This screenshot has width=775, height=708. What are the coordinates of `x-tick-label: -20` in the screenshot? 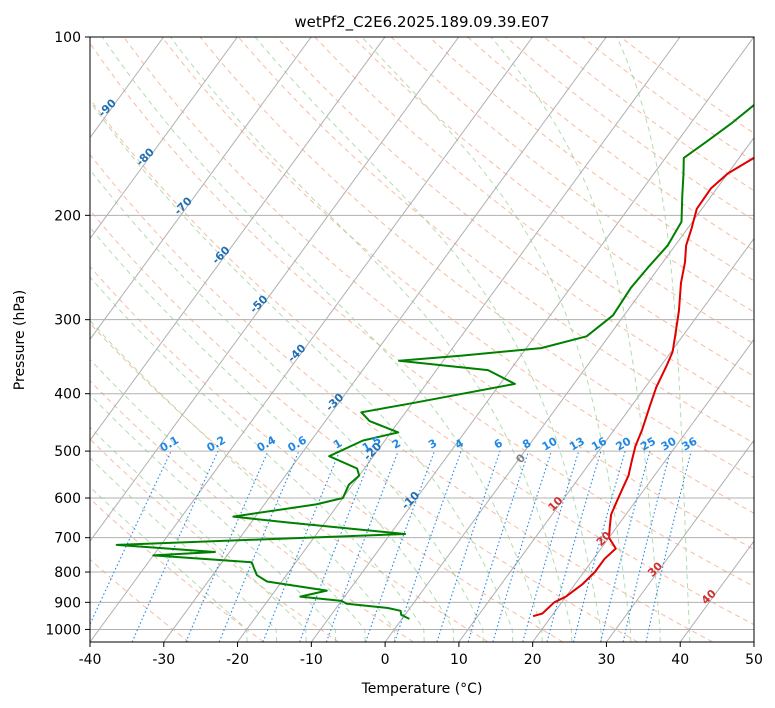 It's located at (237, 660).